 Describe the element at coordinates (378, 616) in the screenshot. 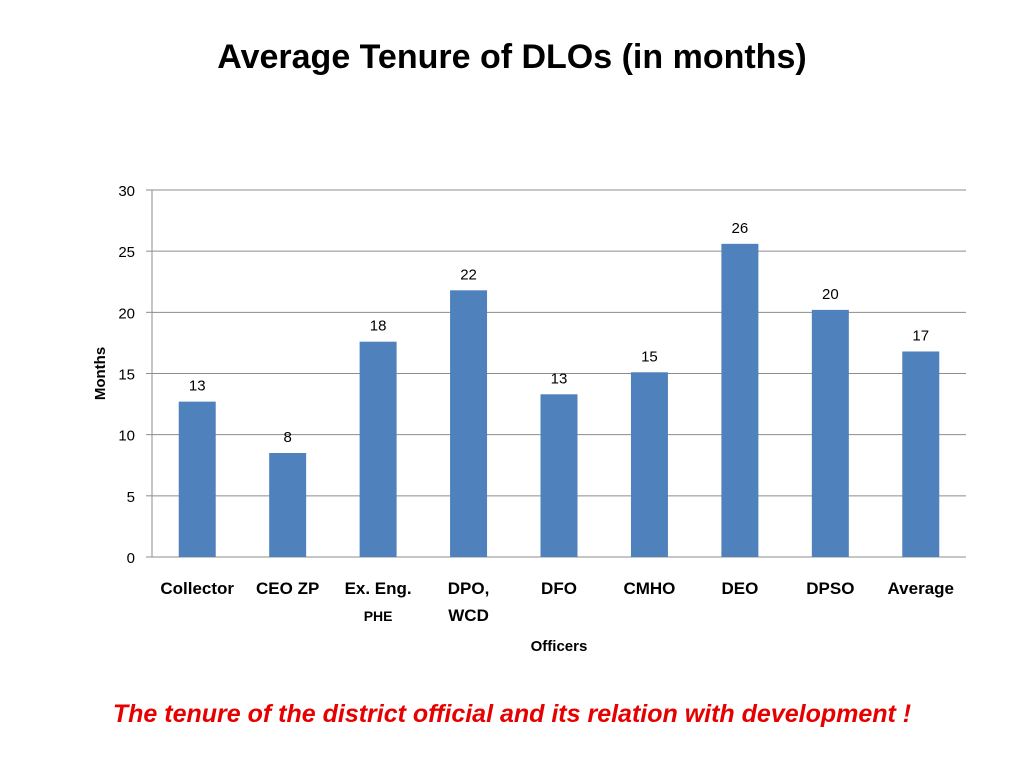

I see `x-tick-label-line2: PHE` at that location.